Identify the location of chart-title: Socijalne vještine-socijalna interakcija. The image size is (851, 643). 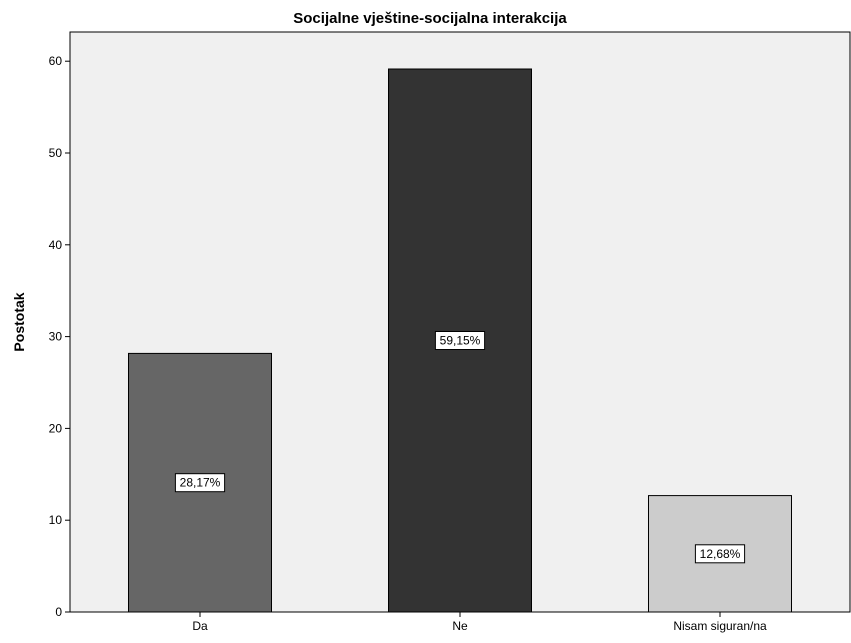
(430, 18).